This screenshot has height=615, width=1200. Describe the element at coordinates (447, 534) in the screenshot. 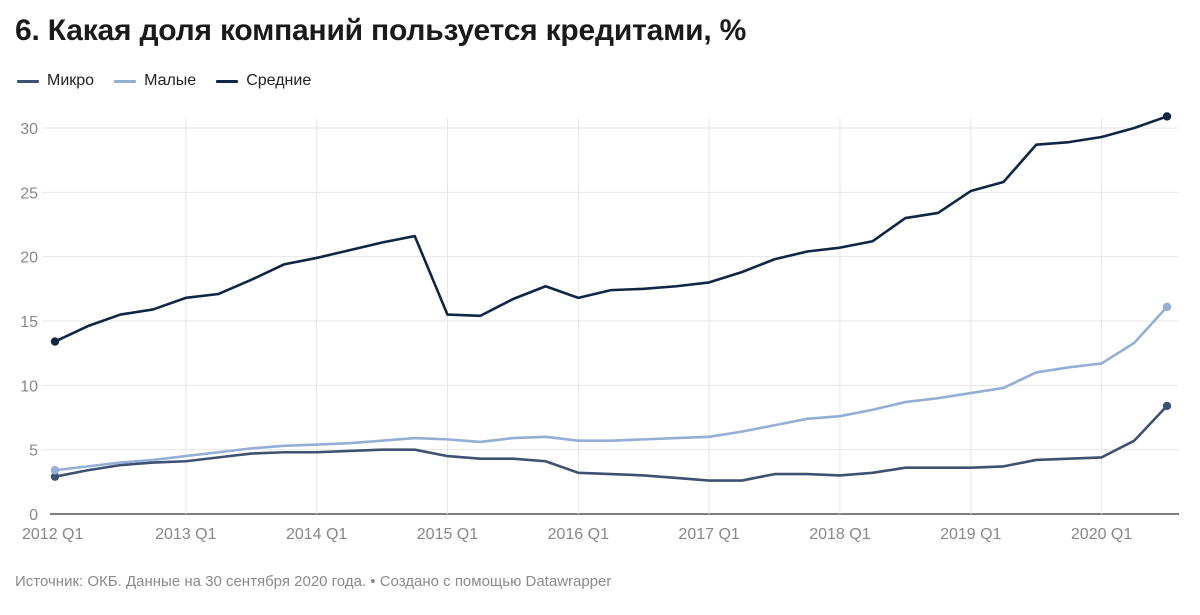

I see `x-tick-label-3: 2015 Q1` at that location.